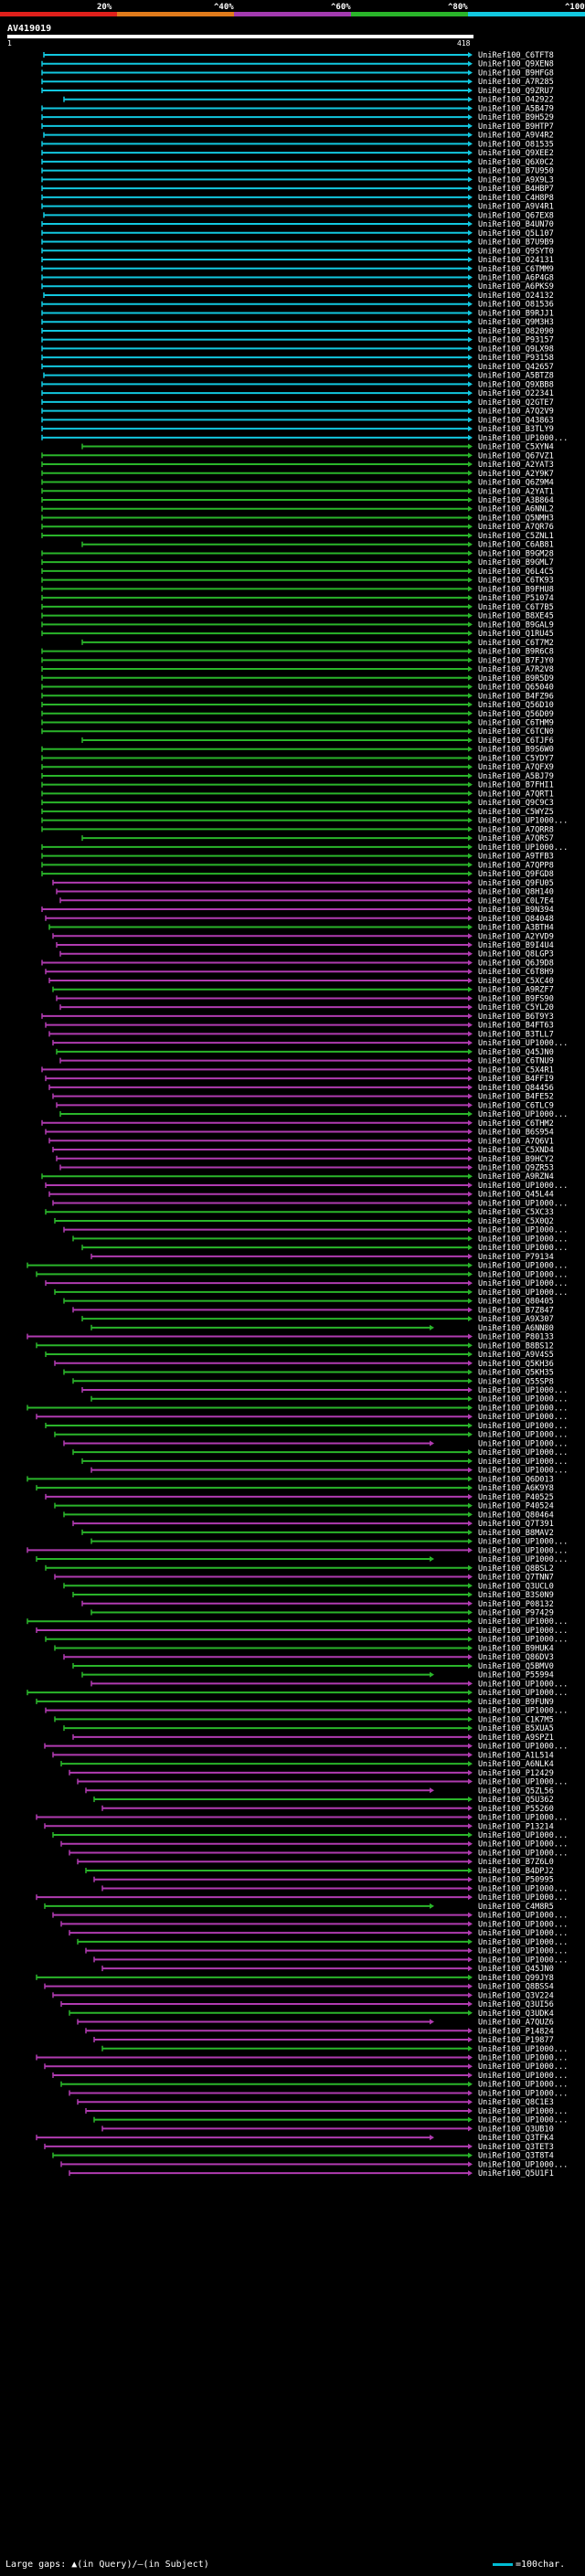 The image size is (585, 2576). Describe the element at coordinates (516, 474) in the screenshot. I see `hit-label: UniRef100_A2Y9K7` at that location.